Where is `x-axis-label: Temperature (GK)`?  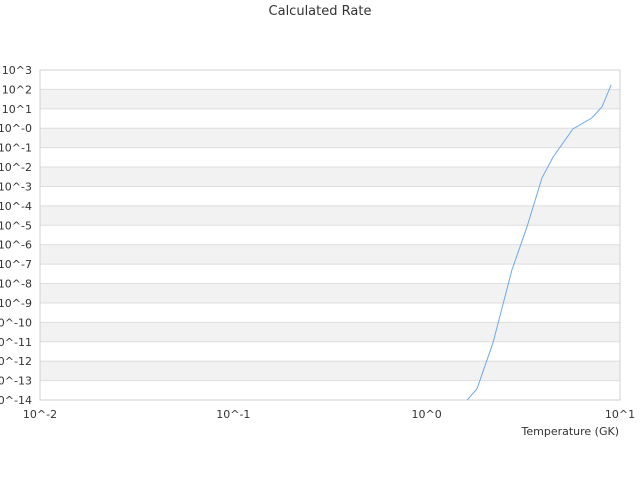 x-axis-label: Temperature (GK) is located at coordinates (570, 431).